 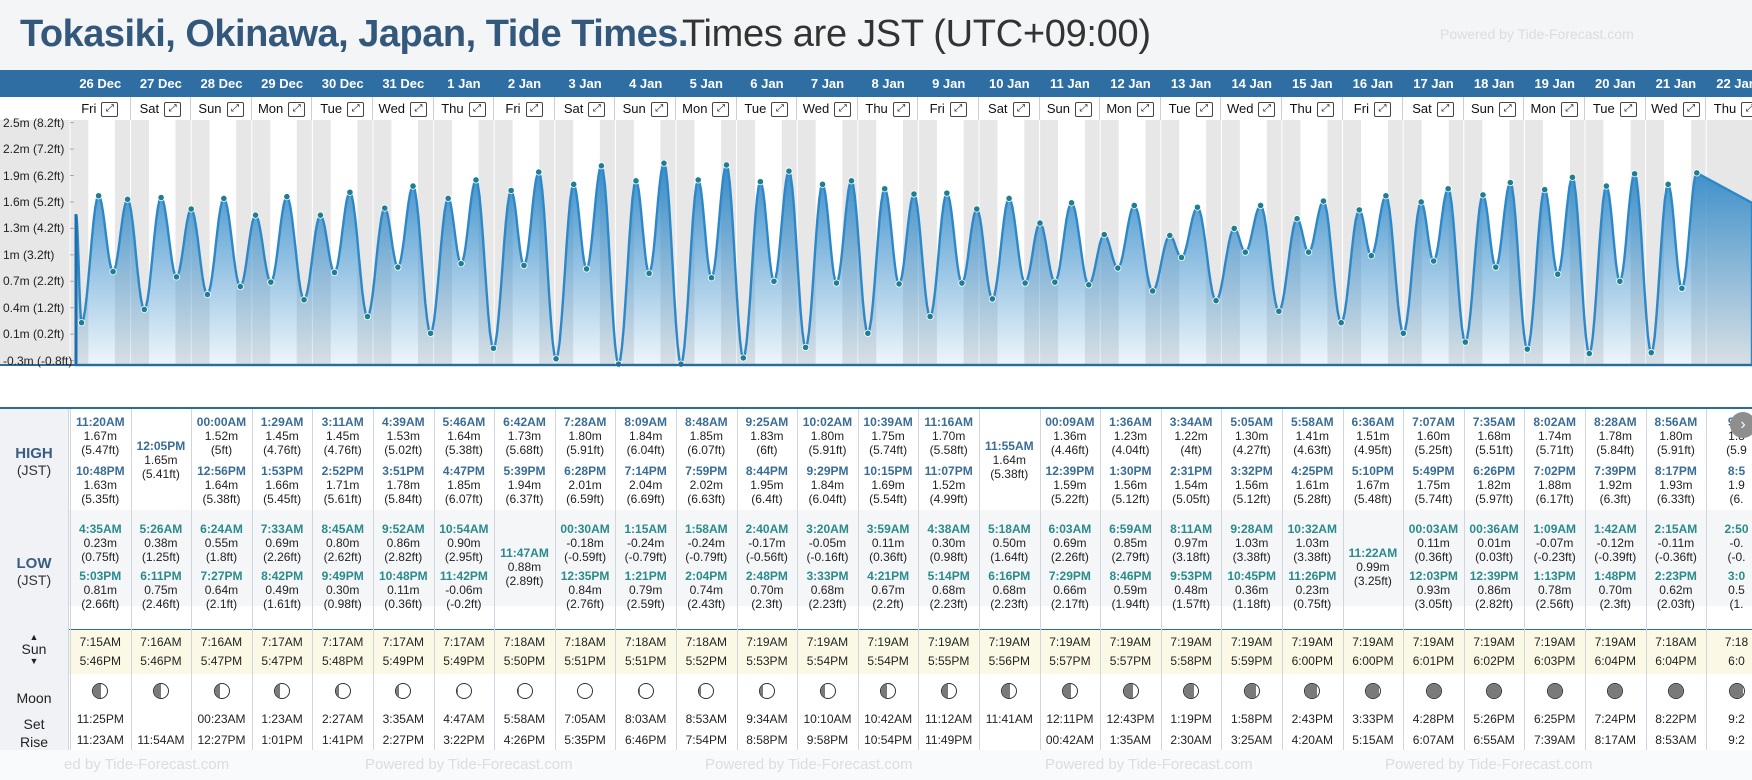 What do you see at coordinates (1404, 579) in the screenshot?
I see `column-separator` at bounding box center [1404, 579].